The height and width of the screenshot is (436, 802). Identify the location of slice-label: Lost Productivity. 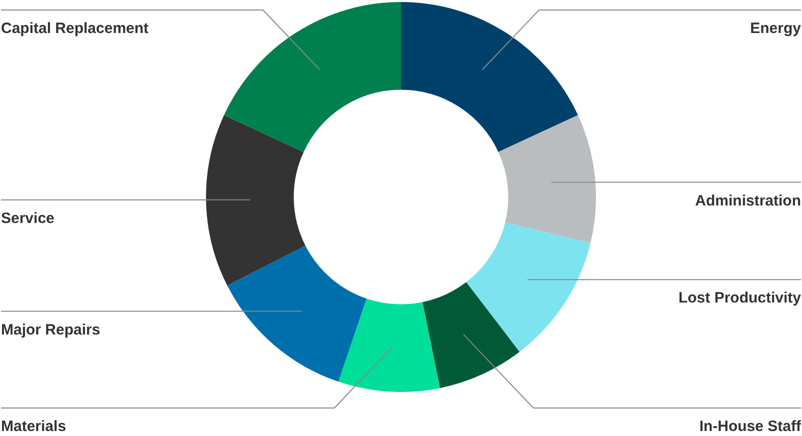
(740, 298).